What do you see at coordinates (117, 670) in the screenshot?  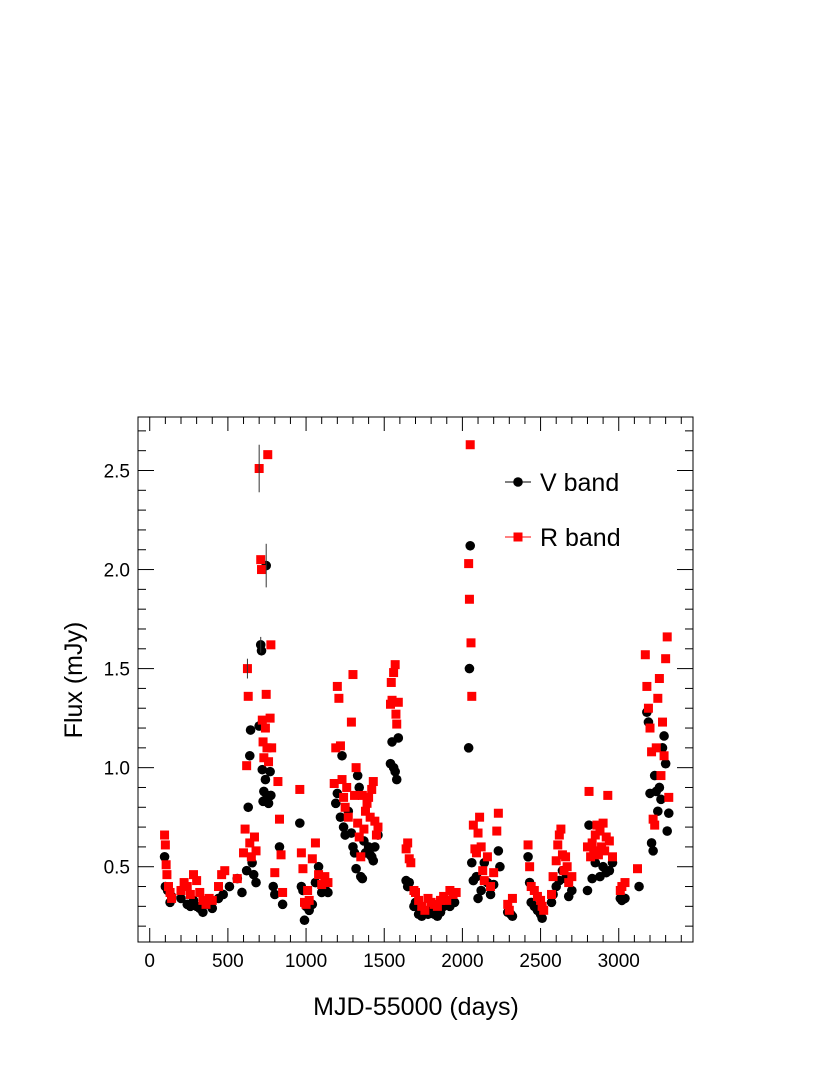 I see `y-tick-label: 1.5` at bounding box center [117, 670].